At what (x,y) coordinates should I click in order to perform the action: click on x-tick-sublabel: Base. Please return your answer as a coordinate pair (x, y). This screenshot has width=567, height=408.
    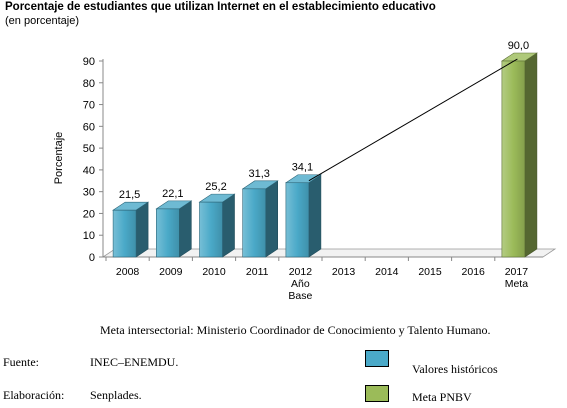
    Looking at the image, I should click on (300, 296).